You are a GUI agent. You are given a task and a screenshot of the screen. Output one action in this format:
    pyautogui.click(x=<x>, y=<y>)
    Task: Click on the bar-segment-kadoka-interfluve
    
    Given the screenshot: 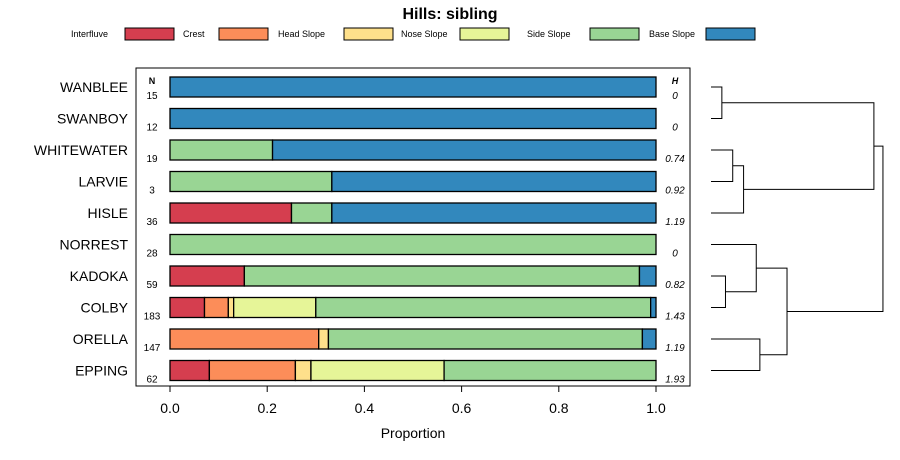 What is the action you would take?
    pyautogui.click(x=207, y=276)
    